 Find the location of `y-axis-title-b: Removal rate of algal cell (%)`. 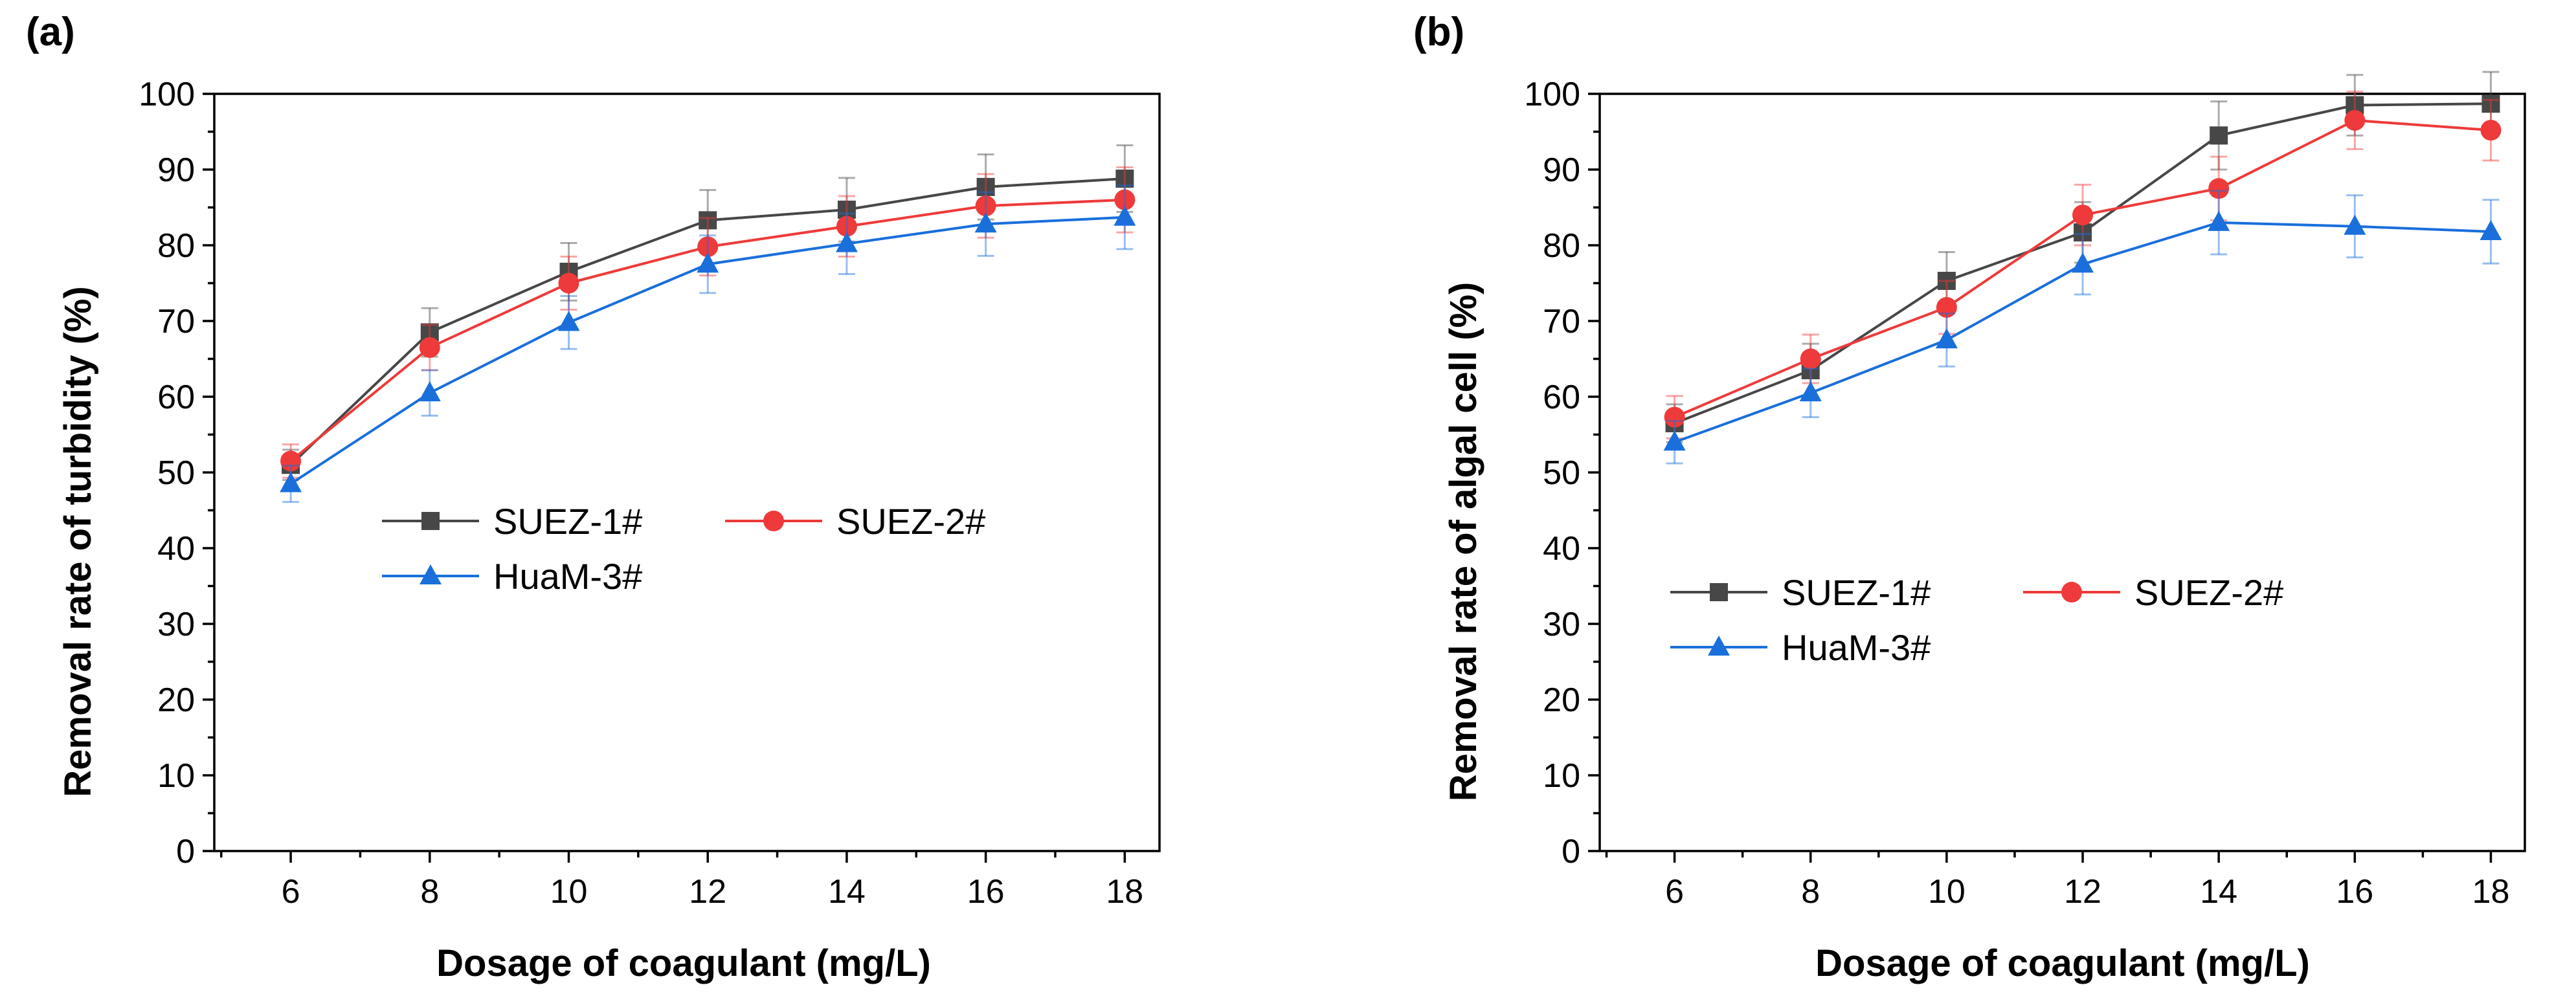

y-axis-title-b: Removal rate of algal cell (%) is located at coordinates (1463, 542).